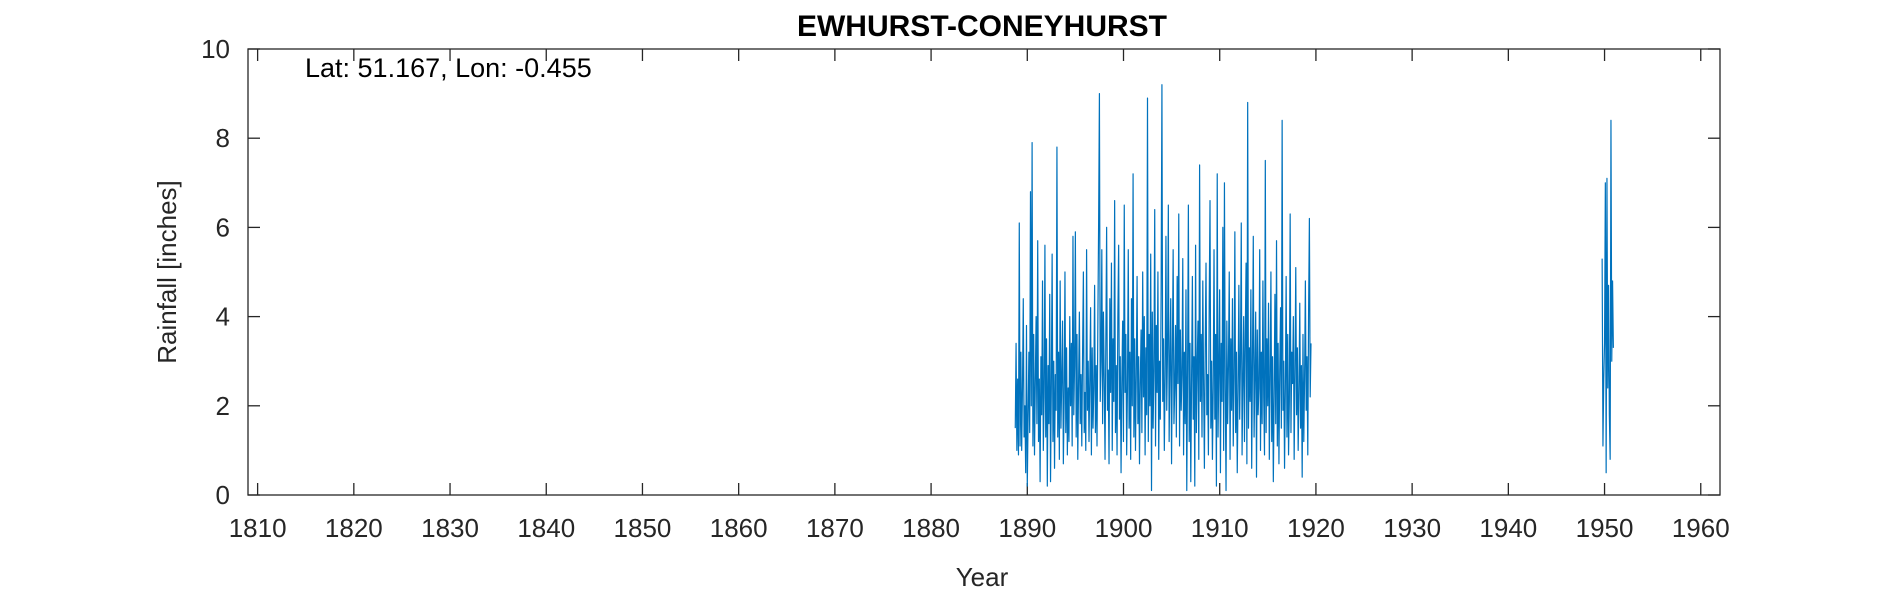  I want to click on y-axis-label: Rainfall [inches], so click(167, 272).